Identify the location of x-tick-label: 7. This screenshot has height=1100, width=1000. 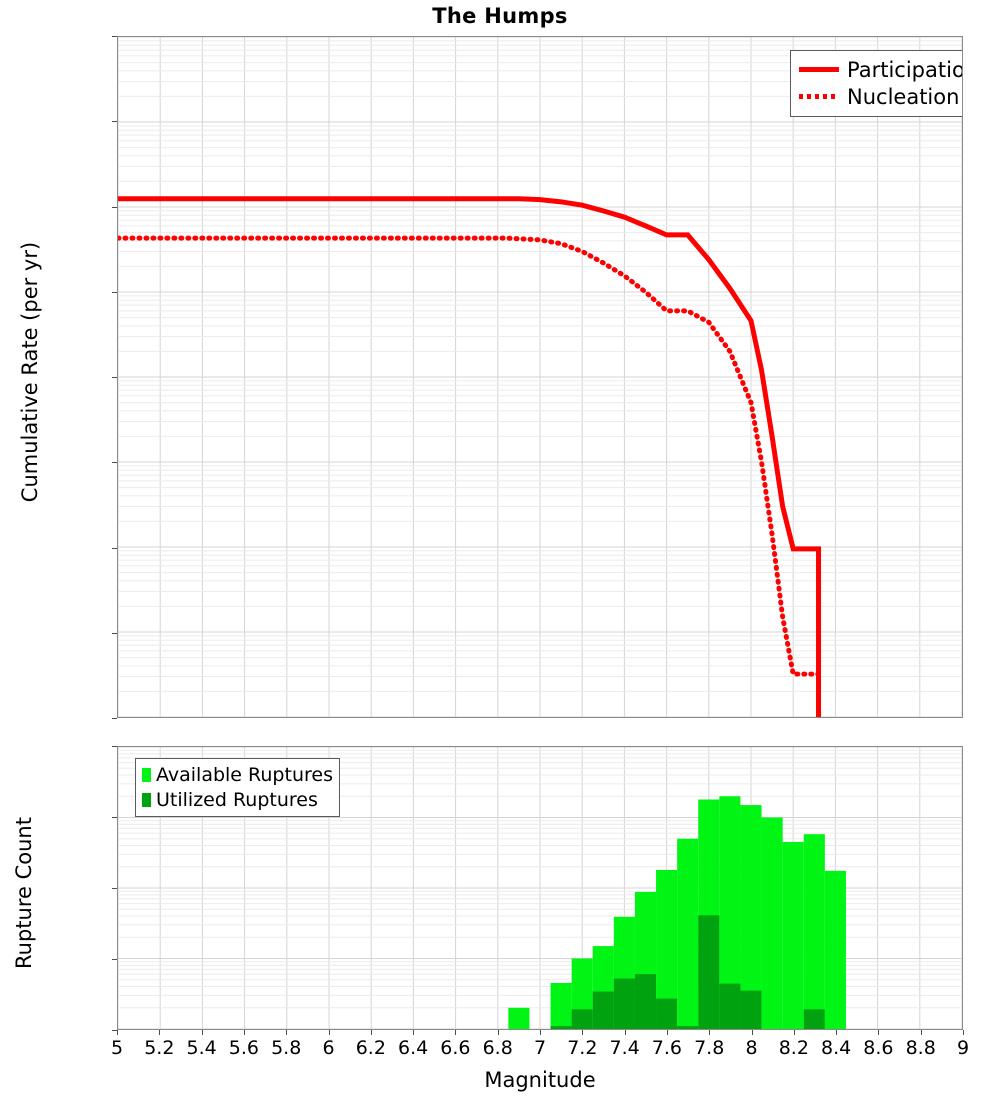
(540, 1048).